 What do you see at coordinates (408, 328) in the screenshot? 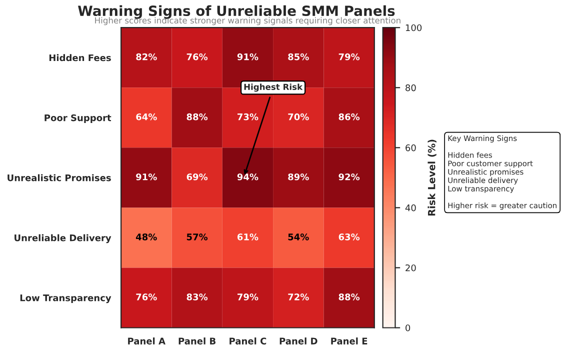
I see `color-bar-label: 0` at bounding box center [408, 328].